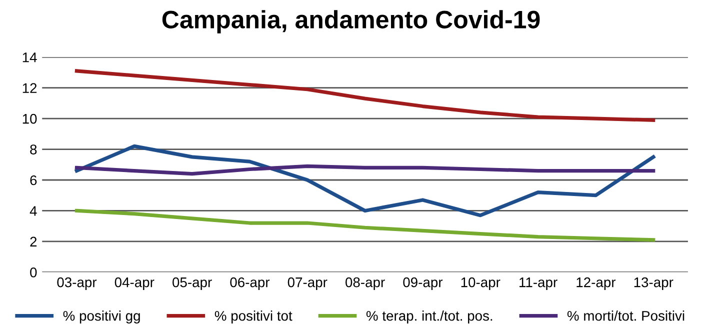 The width and height of the screenshot is (702, 336). I want to click on y-tick-label: 4, so click(33, 211).